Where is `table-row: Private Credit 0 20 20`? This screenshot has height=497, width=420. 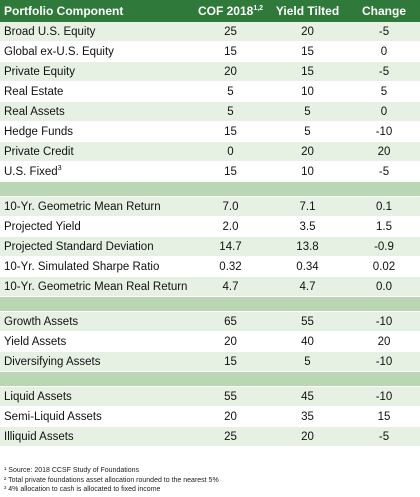
table-row: Private Credit 0 20 20 is located at coordinates (210, 151).